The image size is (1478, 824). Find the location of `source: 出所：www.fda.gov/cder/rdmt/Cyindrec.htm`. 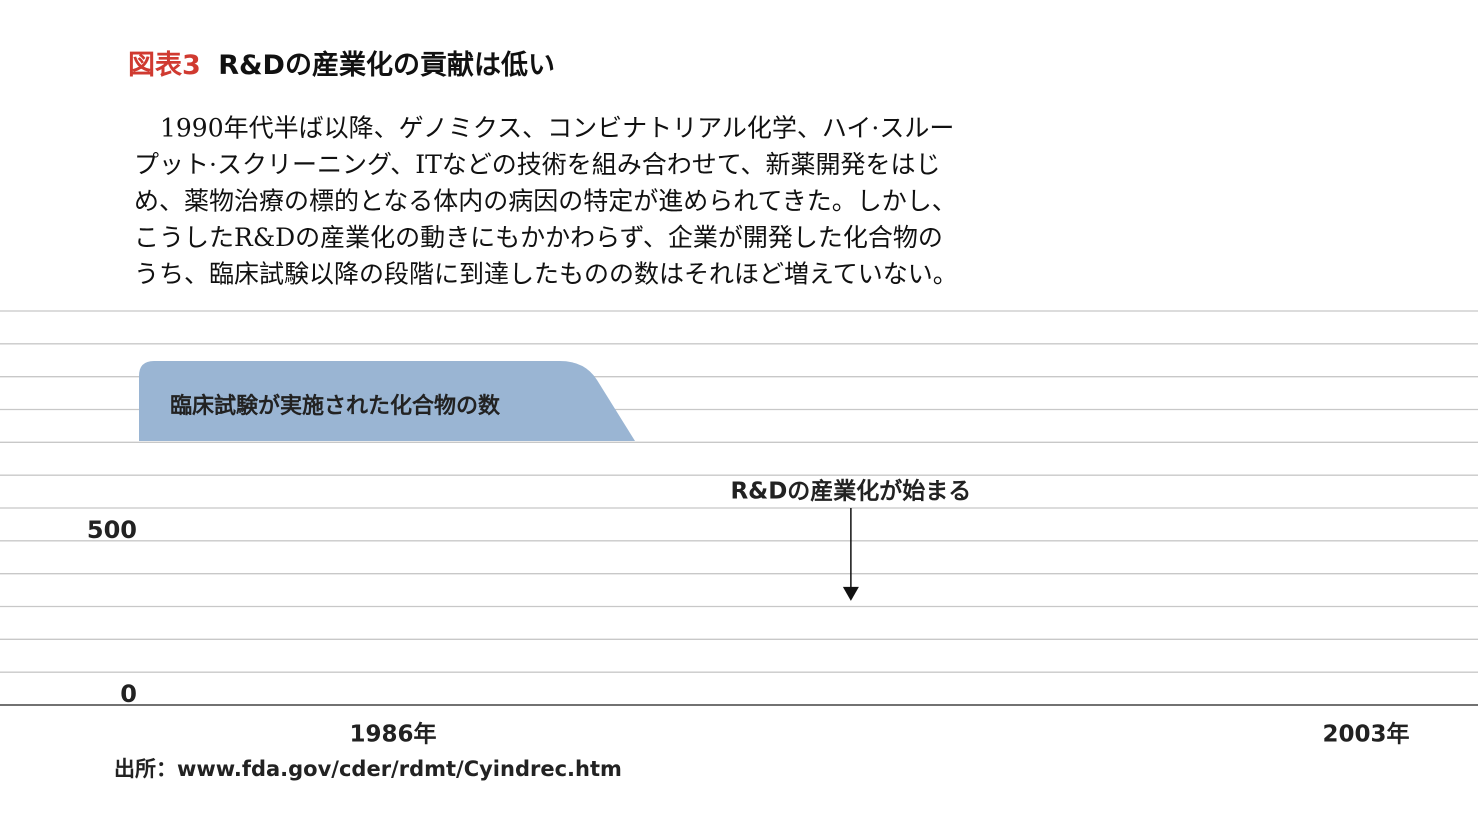

source: 出所：www.fda.gov/cder/rdmt/Cyindrec.htm is located at coordinates (368, 769).